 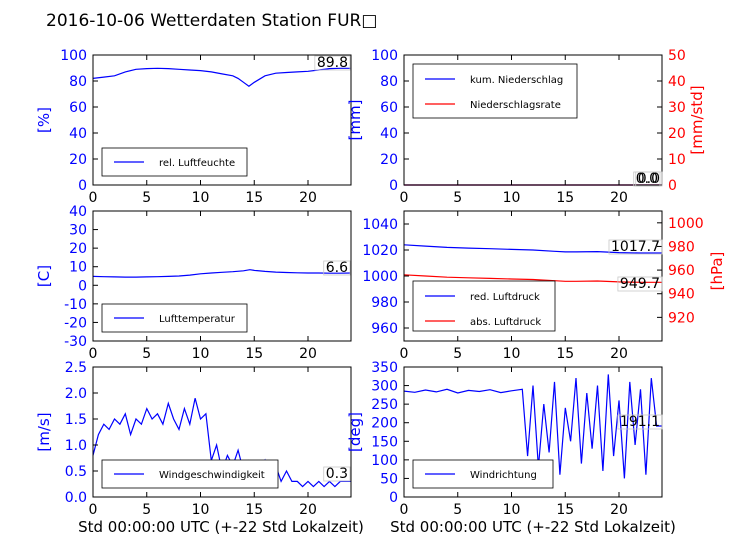 What do you see at coordinates (76, 420) in the screenshot?
I see `y-tick-label: 1.5` at bounding box center [76, 420].